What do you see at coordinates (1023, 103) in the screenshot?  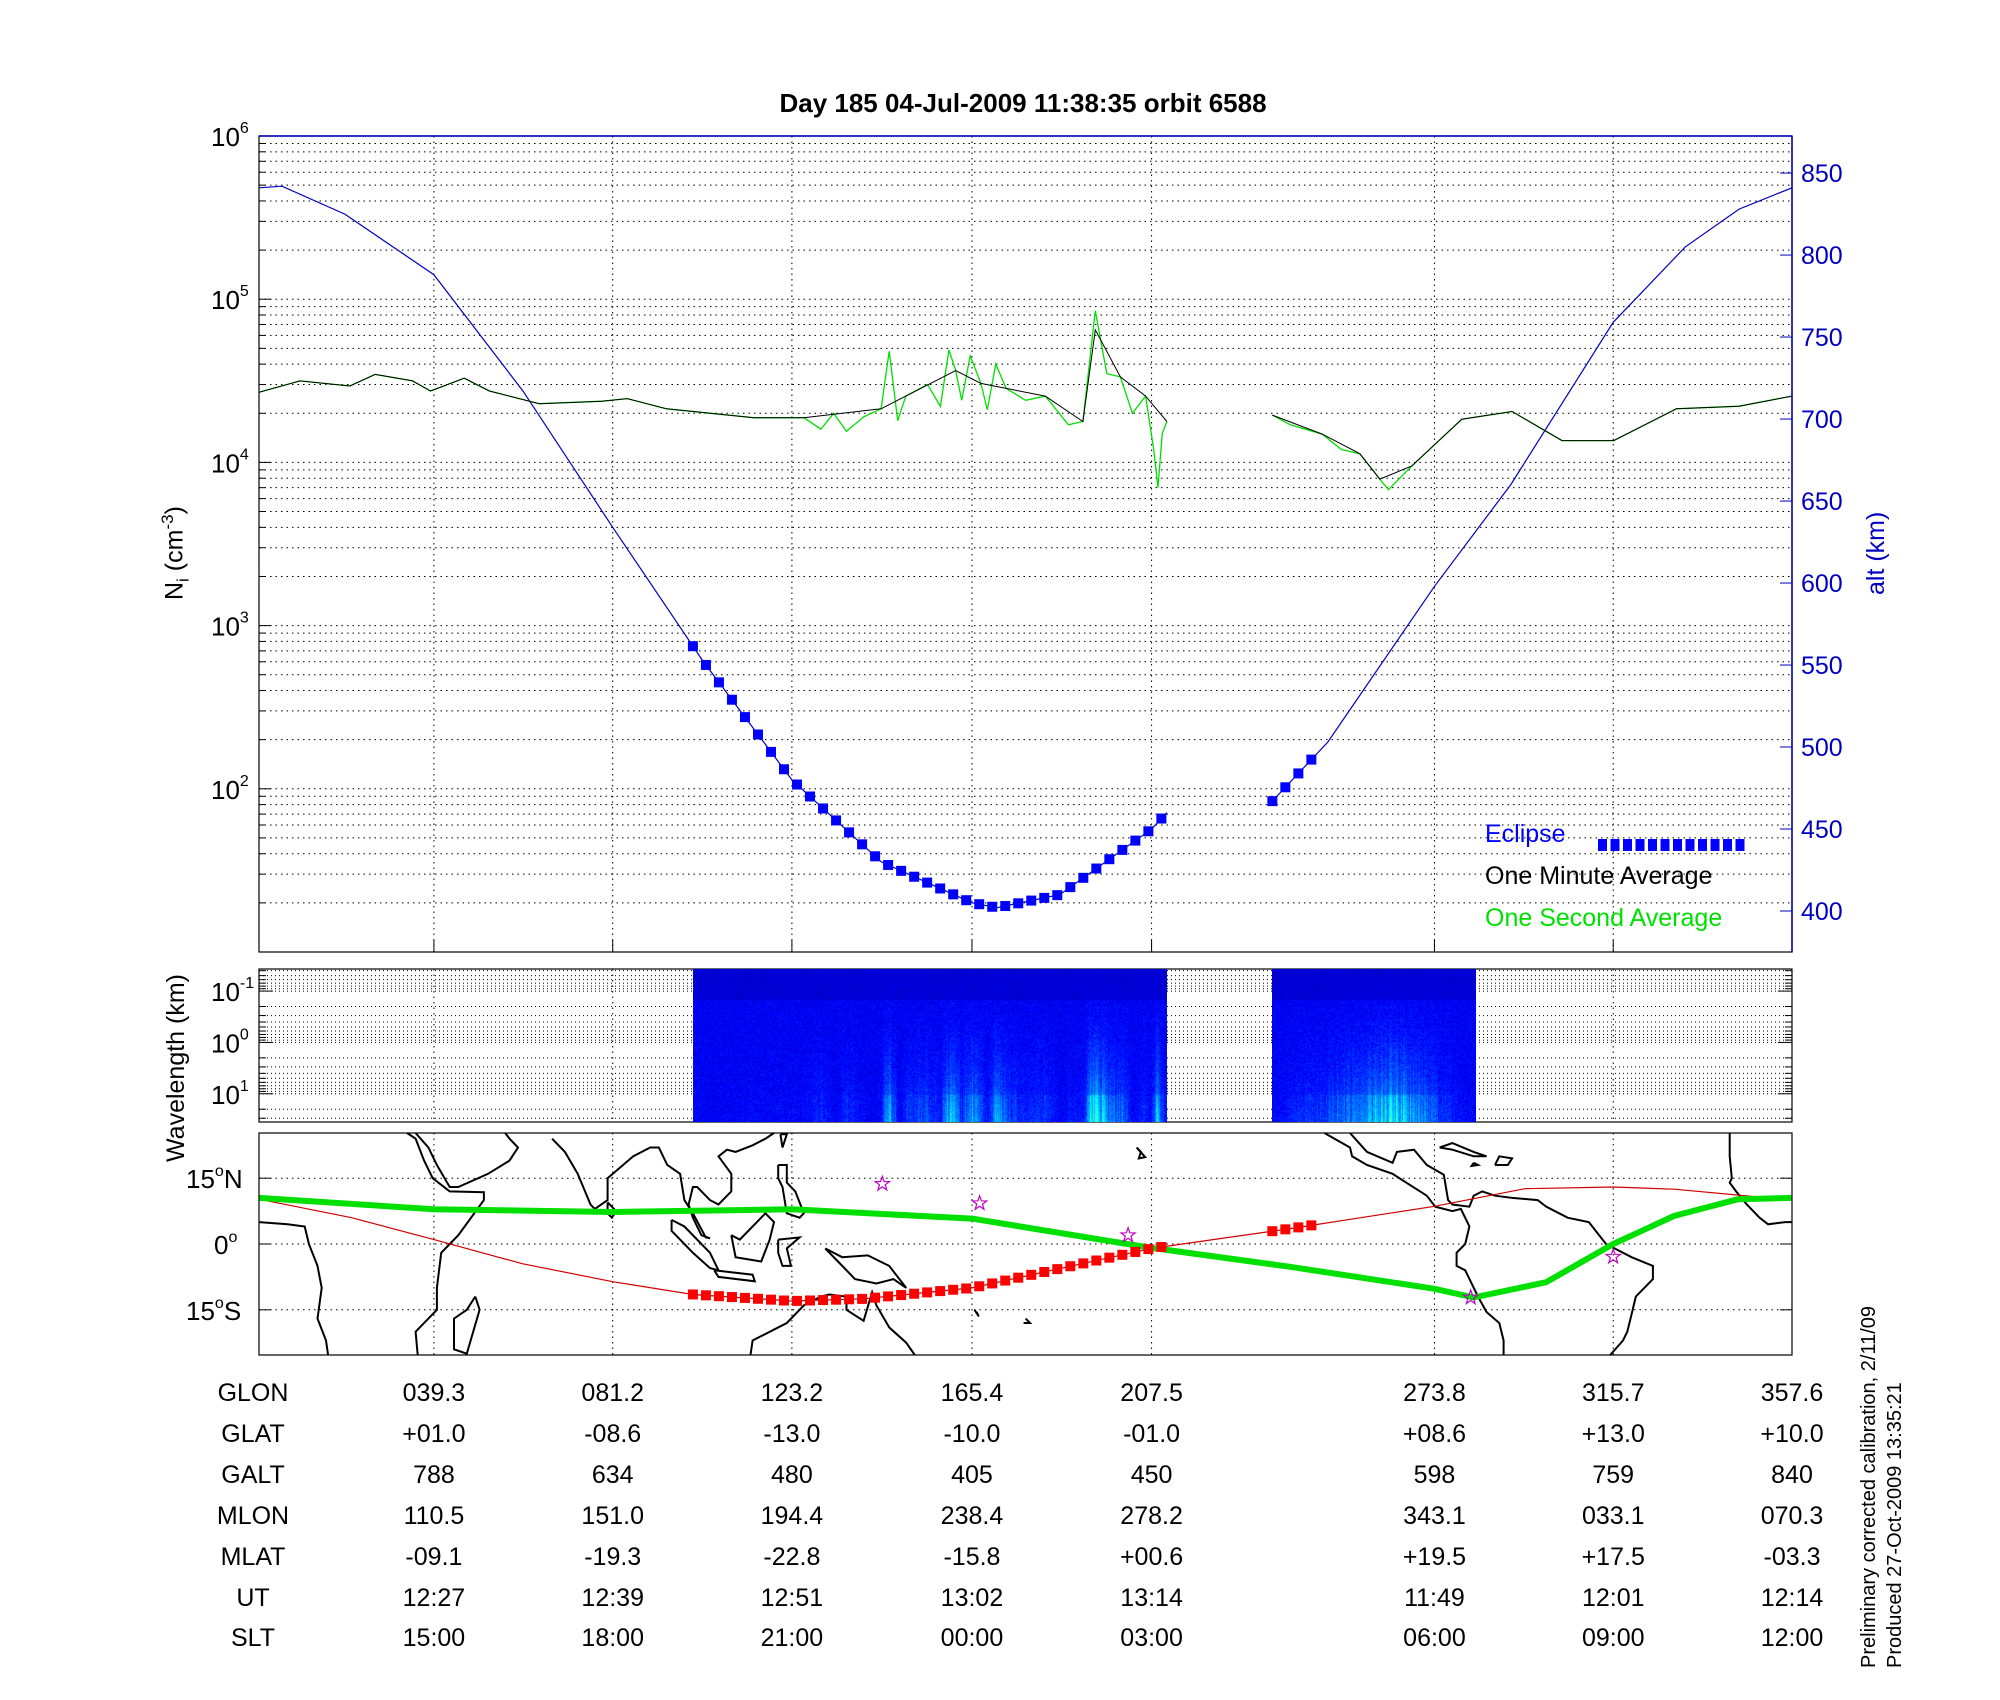 I see `chart-title: Day 185 04-Jul-2009 11:38:35 orbit 6588` at bounding box center [1023, 103].